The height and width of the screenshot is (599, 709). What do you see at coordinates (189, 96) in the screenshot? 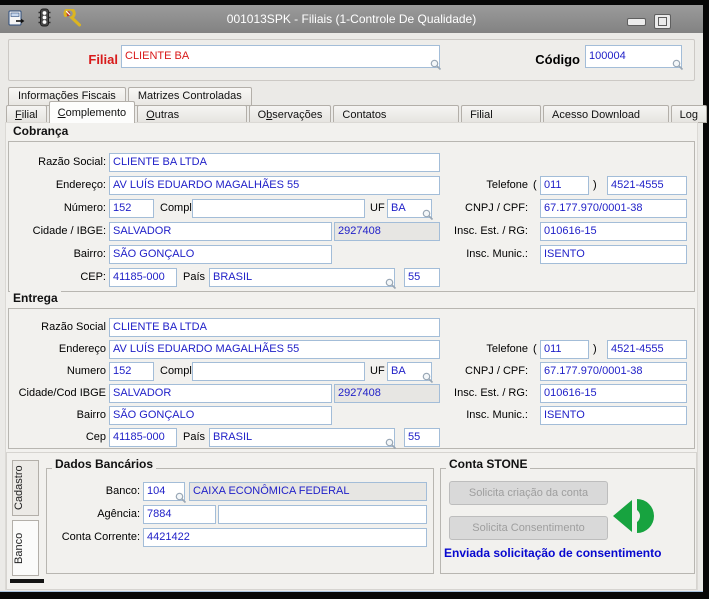
I see `tab-matrizes-controladas: Matrizes Controladas` at bounding box center [189, 96].